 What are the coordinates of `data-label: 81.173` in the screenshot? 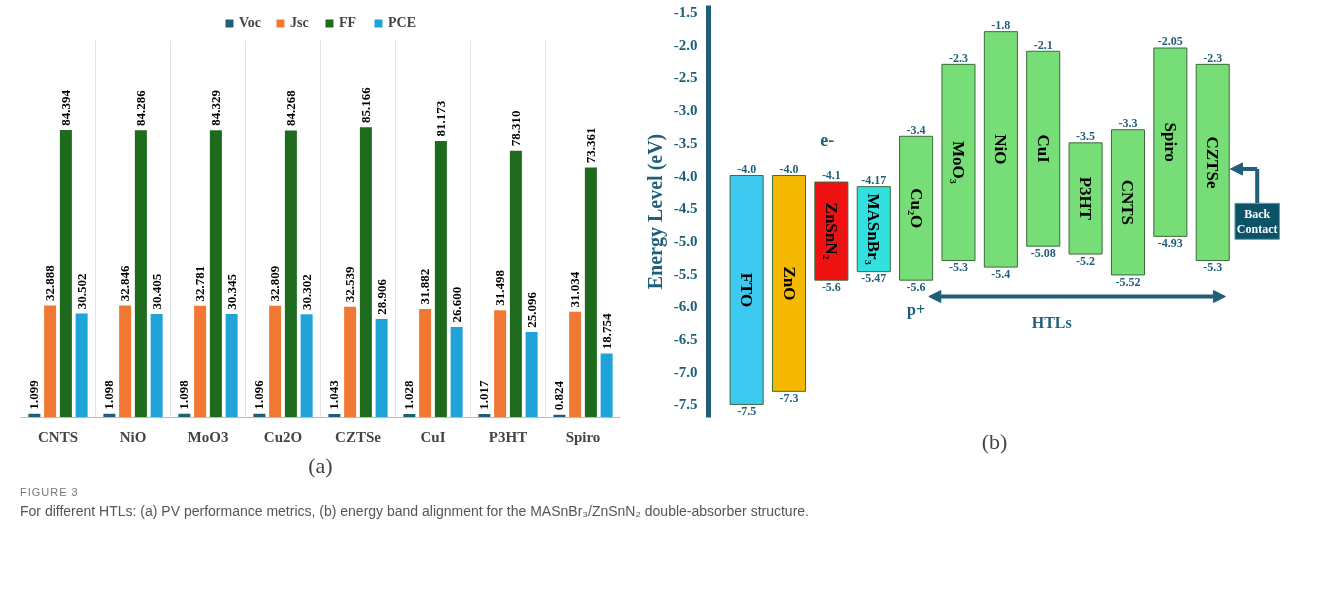 It's located at (440, 118).